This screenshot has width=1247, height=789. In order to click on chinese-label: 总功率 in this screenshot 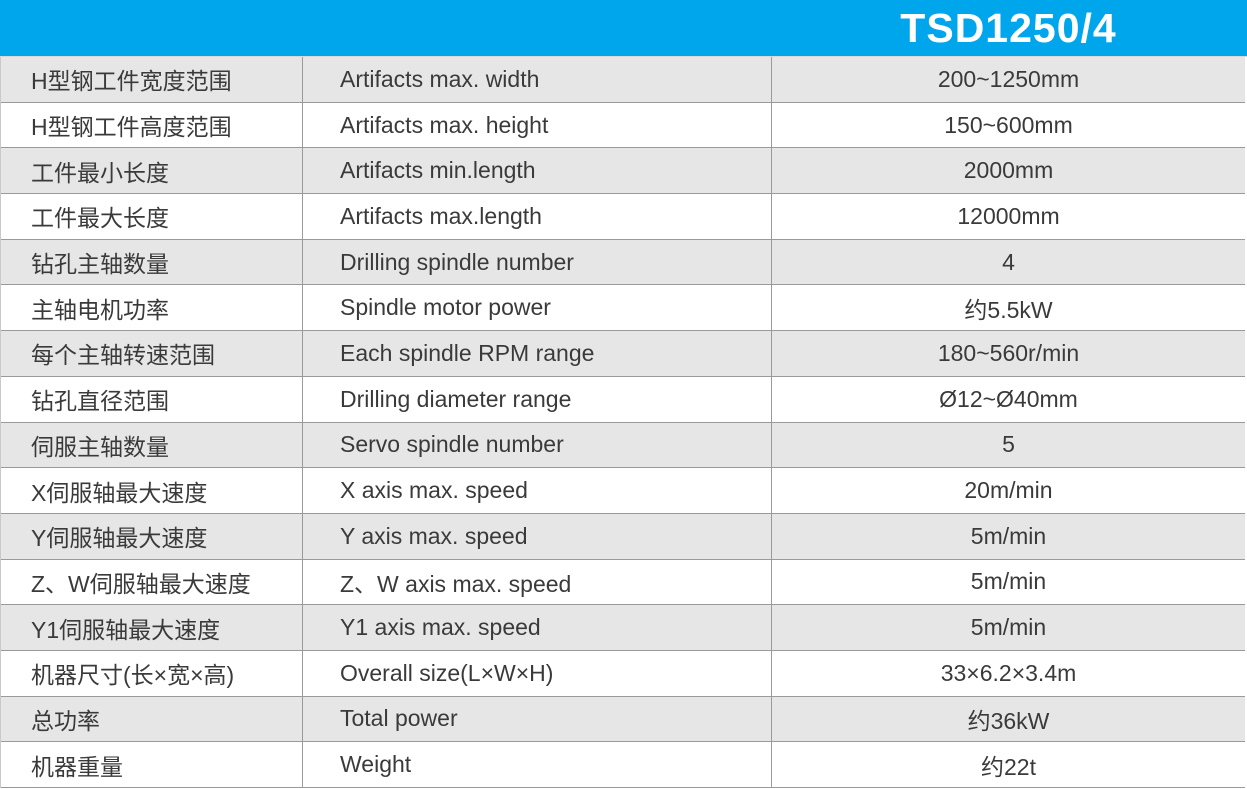, I will do `click(152, 719)`.